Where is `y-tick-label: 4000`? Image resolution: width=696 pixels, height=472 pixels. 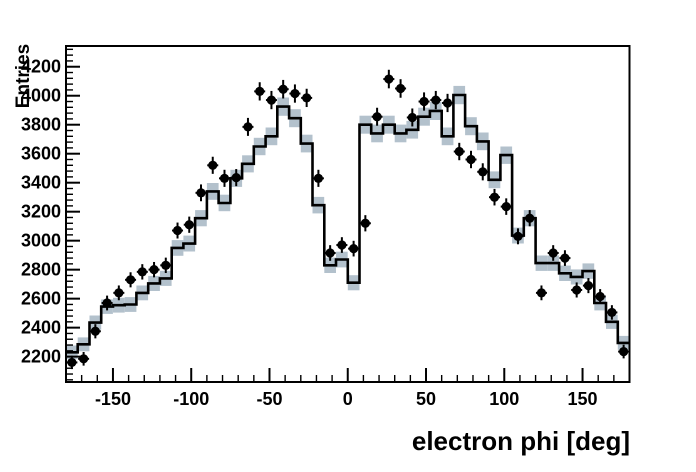 y-tick-label: 4000 is located at coordinates (41, 96).